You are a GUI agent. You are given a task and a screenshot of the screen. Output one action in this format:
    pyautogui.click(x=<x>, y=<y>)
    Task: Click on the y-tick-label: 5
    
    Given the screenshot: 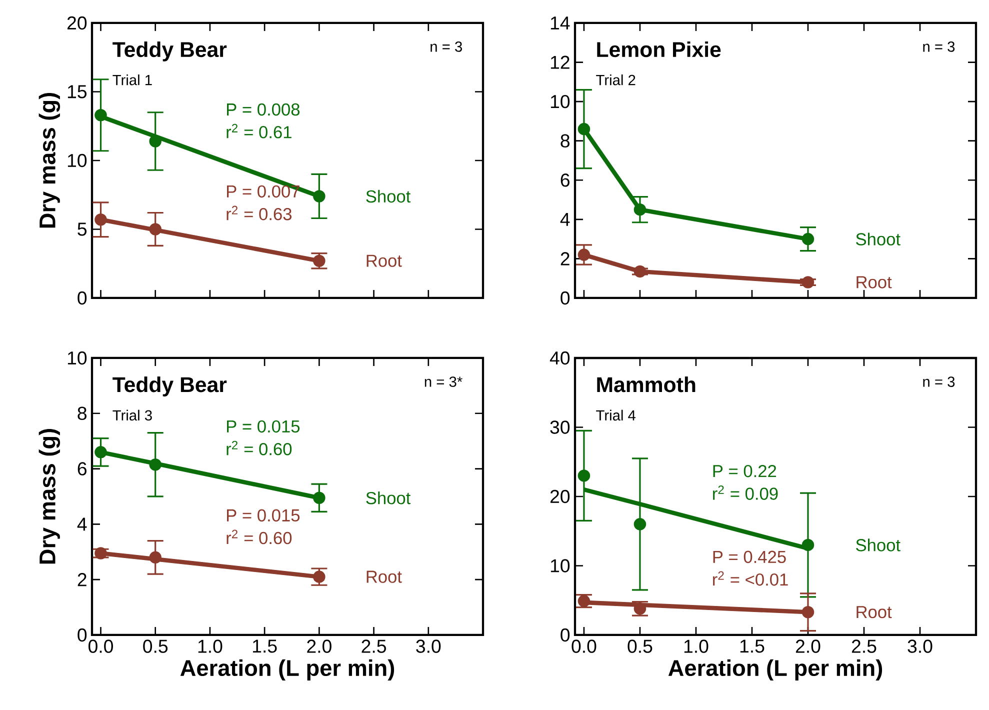 What is the action you would take?
    pyautogui.click(x=82, y=229)
    